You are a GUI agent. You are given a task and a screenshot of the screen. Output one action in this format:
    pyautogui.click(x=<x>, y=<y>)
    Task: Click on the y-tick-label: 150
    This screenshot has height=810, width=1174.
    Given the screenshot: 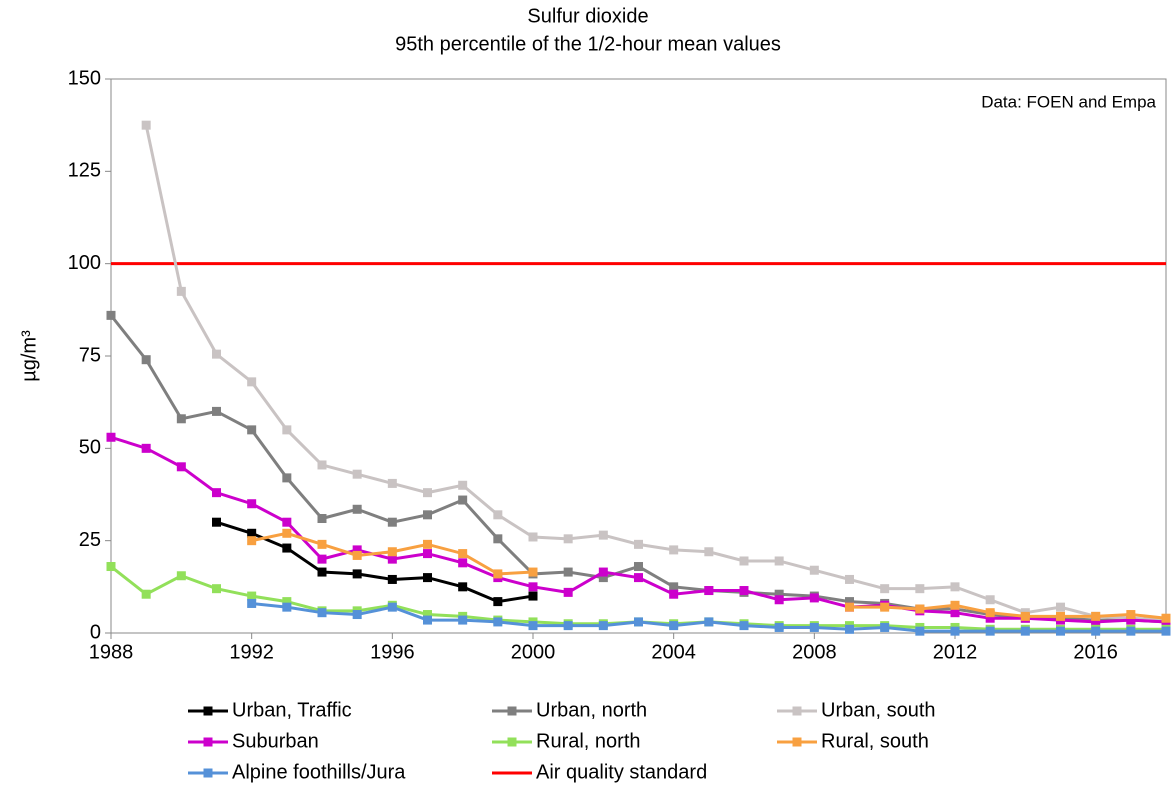 What is the action you would take?
    pyautogui.click(x=84, y=78)
    